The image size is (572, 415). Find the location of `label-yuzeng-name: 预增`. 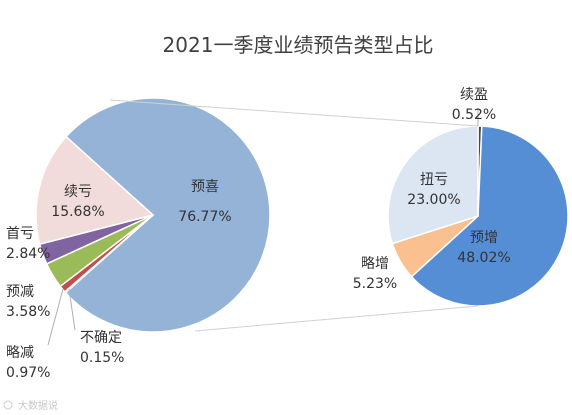

label-yuzeng-name: 预增 is located at coordinates (484, 238).